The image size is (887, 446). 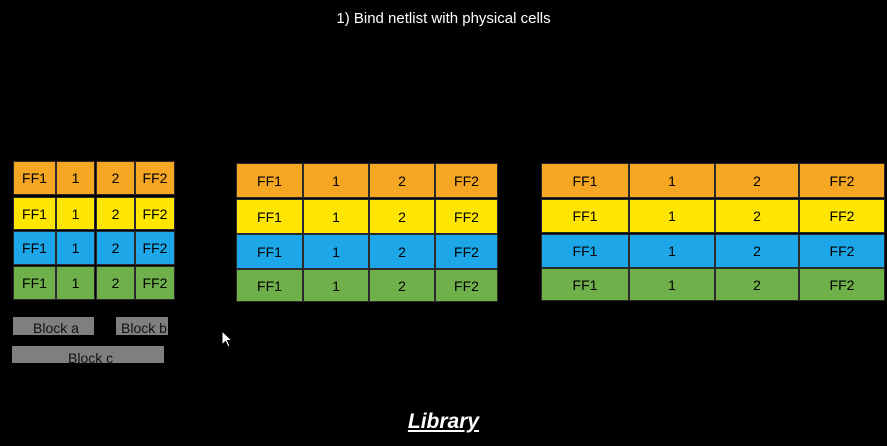 I want to click on block-a: Block a, so click(x=53, y=326).